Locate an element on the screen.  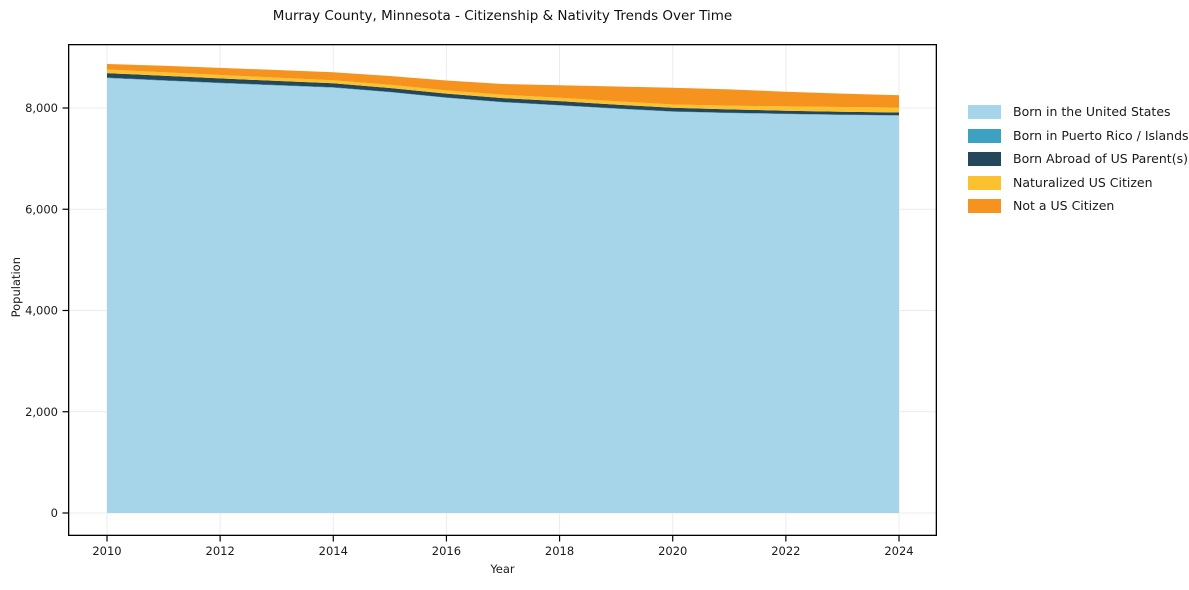
legend-entry: Born Abroad of US Parent(s) is located at coordinates (1078, 159).